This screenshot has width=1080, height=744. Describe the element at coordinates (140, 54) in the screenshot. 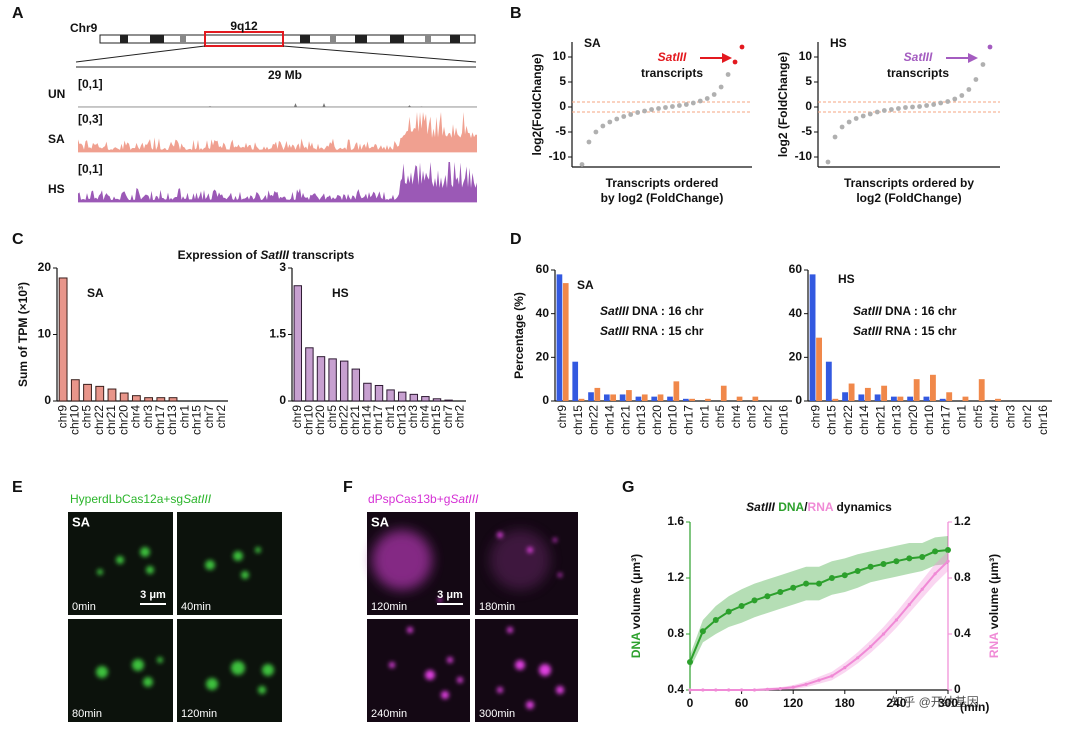

I see `zoom-line` at that location.